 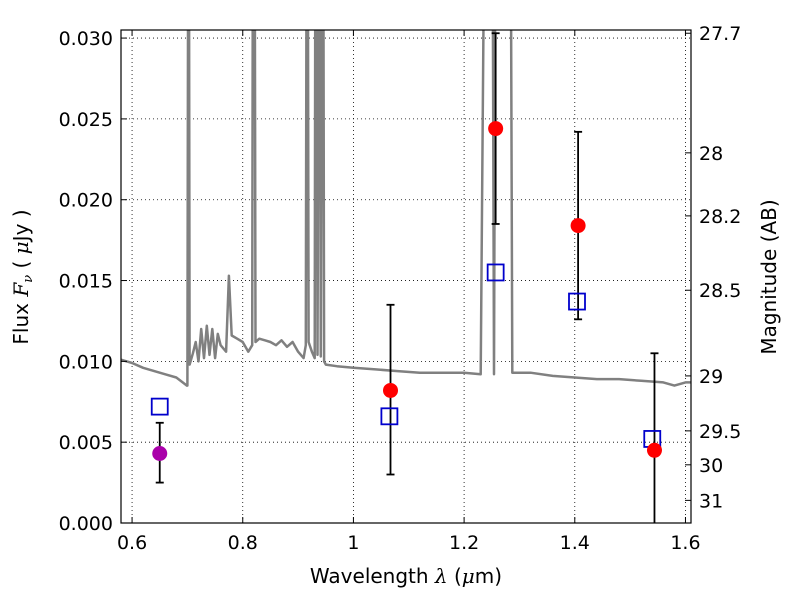 What do you see at coordinates (769, 276) in the screenshot?
I see `y2-axis-title: Magnitude (AB)` at bounding box center [769, 276].